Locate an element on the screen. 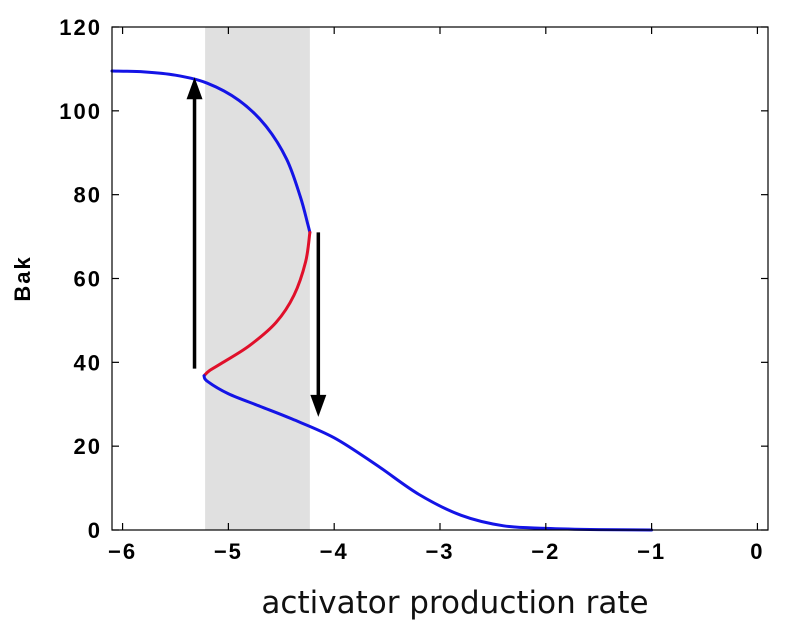 This screenshot has height=625, width=794. y-tick-label: 20 is located at coordinates (88, 446).